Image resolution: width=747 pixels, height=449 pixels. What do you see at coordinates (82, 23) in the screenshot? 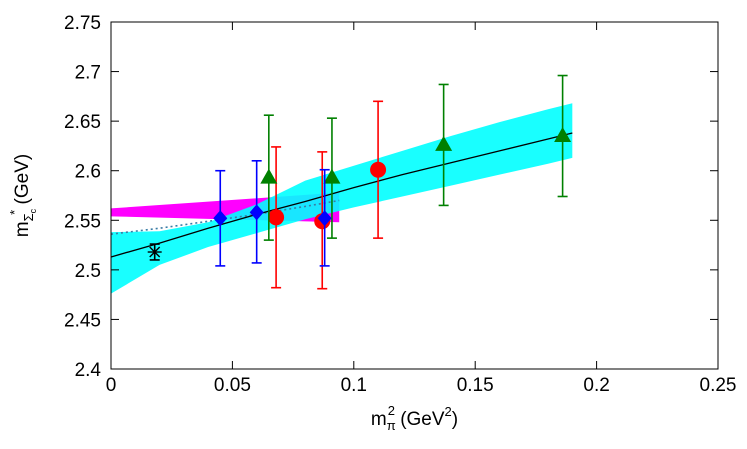
I see `y-tick-label: 2.75` at bounding box center [82, 23].